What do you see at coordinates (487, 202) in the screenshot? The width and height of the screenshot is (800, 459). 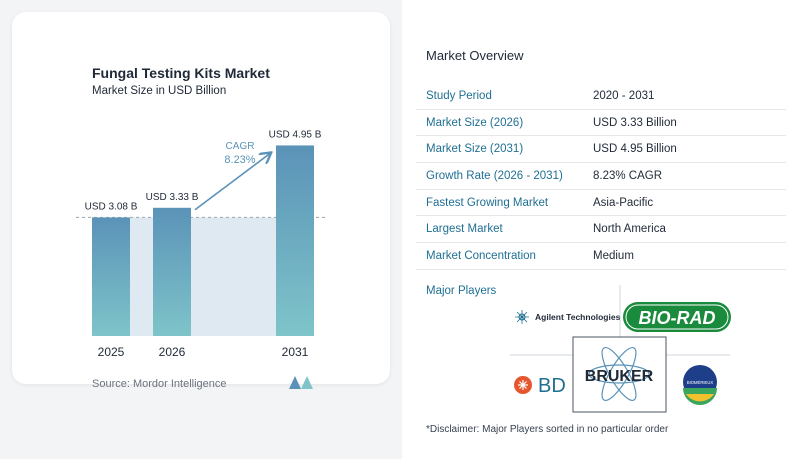 I see `overview-key: Fastest Growing Market` at bounding box center [487, 202].